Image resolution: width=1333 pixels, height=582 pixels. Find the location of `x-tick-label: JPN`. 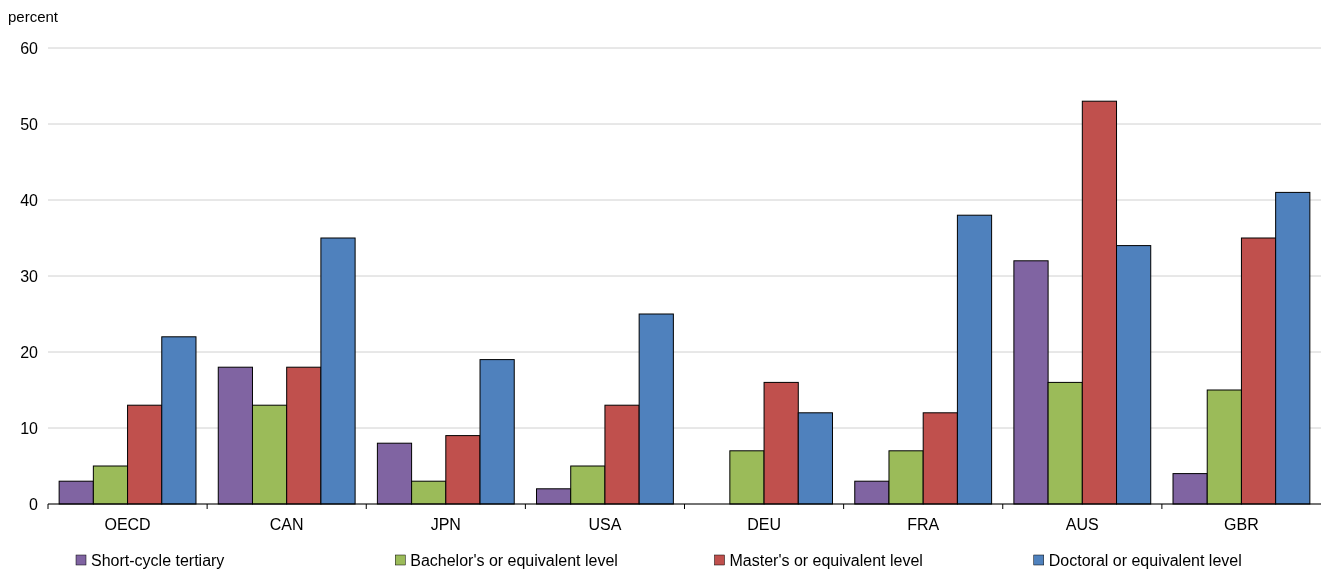

x-tick-label: JPN is located at coordinates (445, 524).